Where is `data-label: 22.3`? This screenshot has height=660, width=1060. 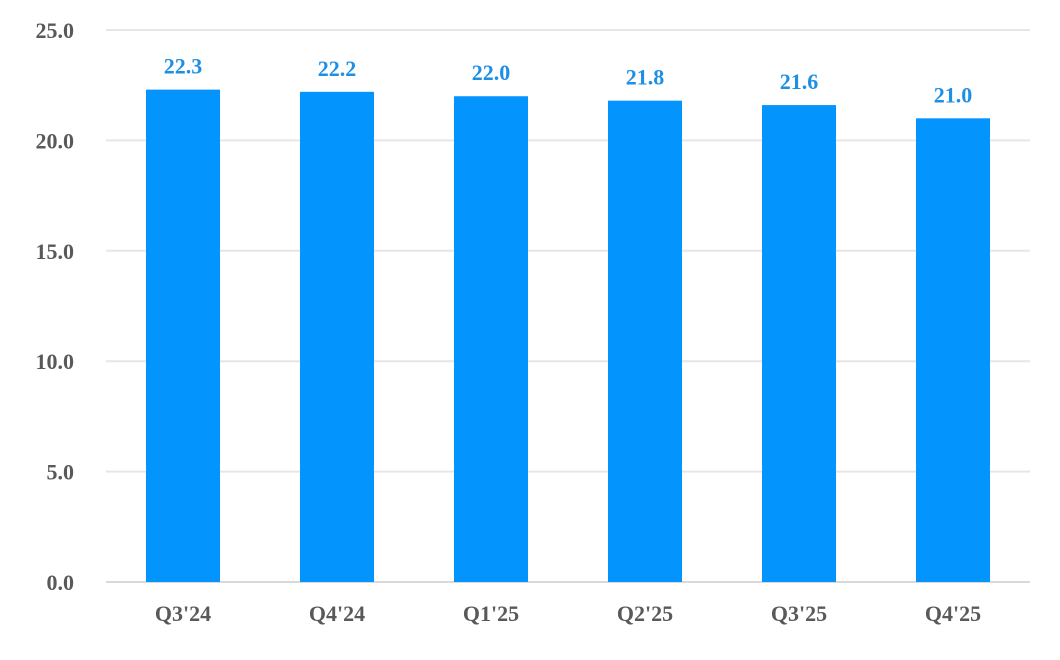 data-label: 22.3 is located at coordinates (183, 66).